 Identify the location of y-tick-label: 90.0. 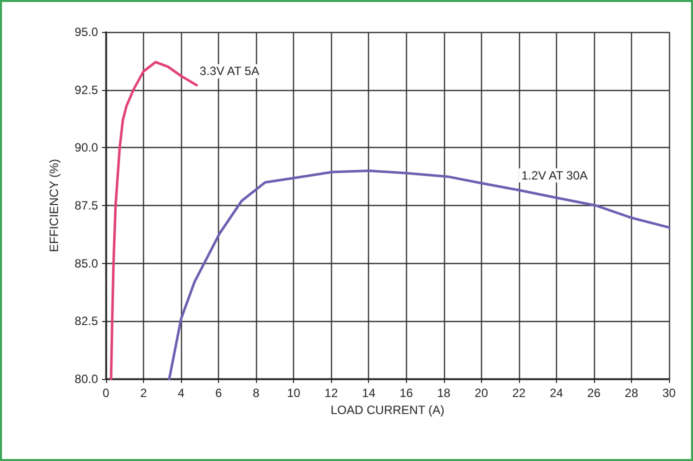
(86, 147).